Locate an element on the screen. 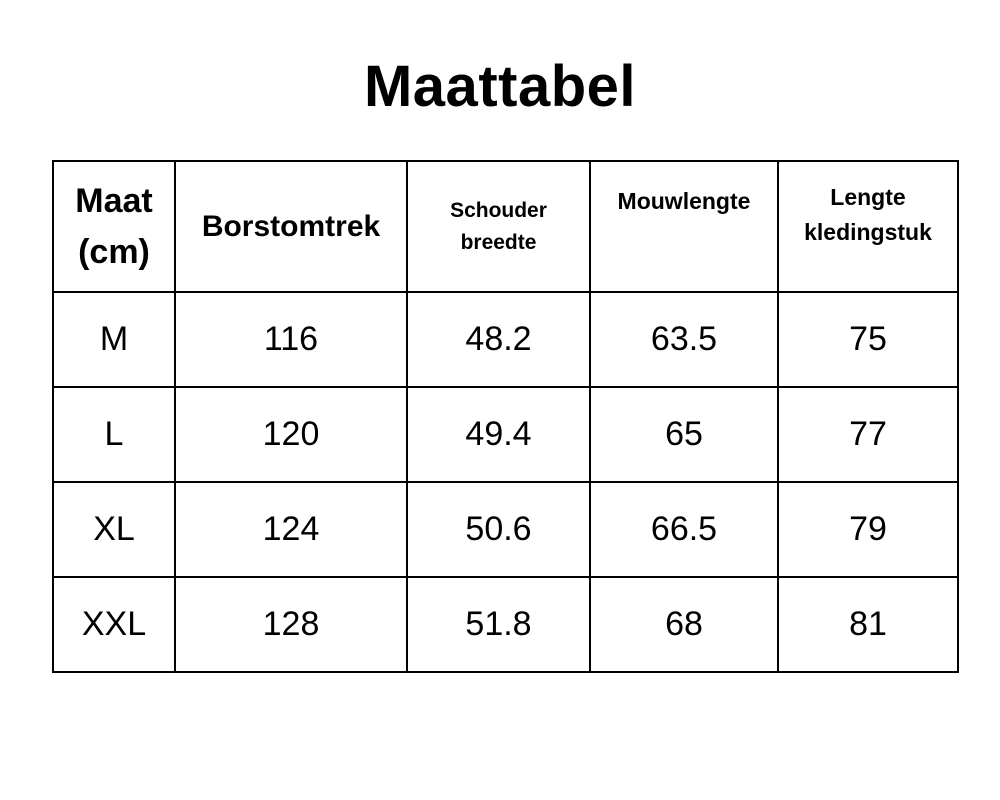  cell-mouwlengte: 63.5 is located at coordinates (684, 339).